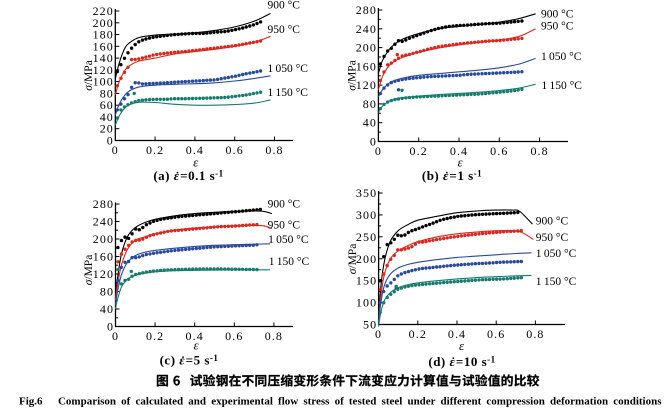 This screenshot has width=668, height=413. Describe the element at coordinates (366, 237) in the screenshot. I see `svg-text: 250` at that location.